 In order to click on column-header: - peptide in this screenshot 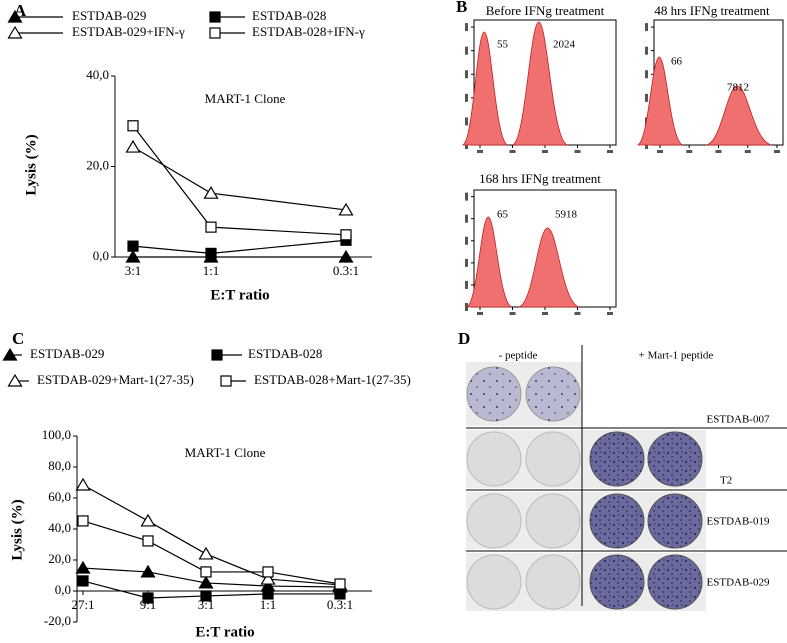, I will do `click(518, 356)`.